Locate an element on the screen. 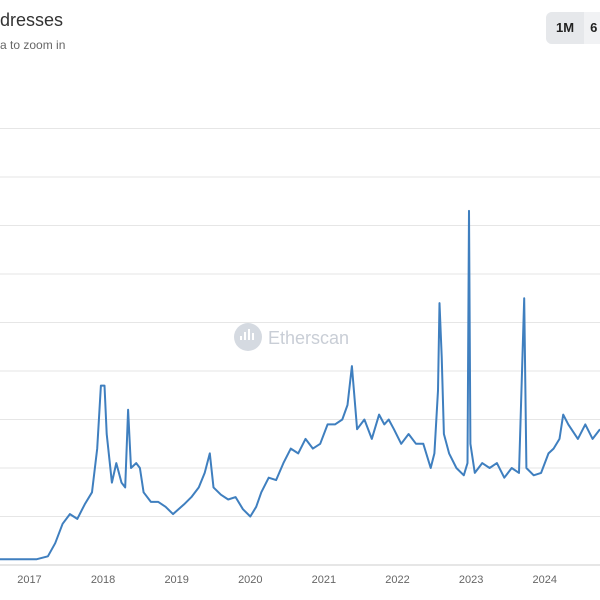 The width and height of the screenshot is (600, 600). x-tick-label-2020: 2020 is located at coordinates (250, 580).